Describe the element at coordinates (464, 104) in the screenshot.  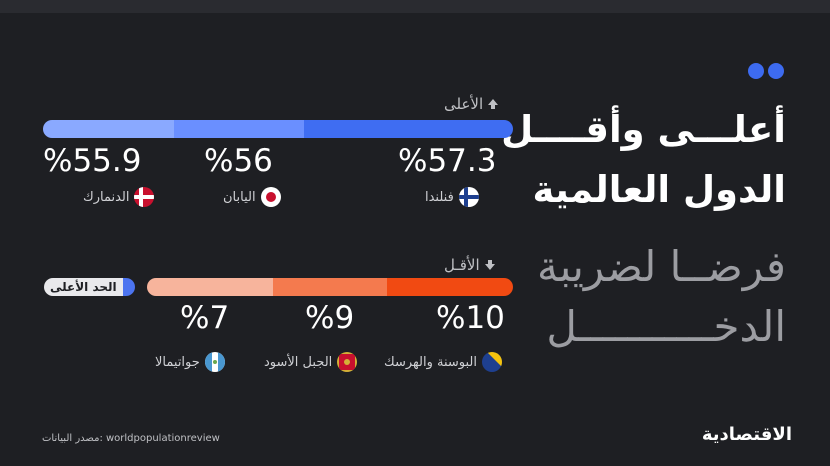
I see `highest-label-text: الأعلى` at that location.